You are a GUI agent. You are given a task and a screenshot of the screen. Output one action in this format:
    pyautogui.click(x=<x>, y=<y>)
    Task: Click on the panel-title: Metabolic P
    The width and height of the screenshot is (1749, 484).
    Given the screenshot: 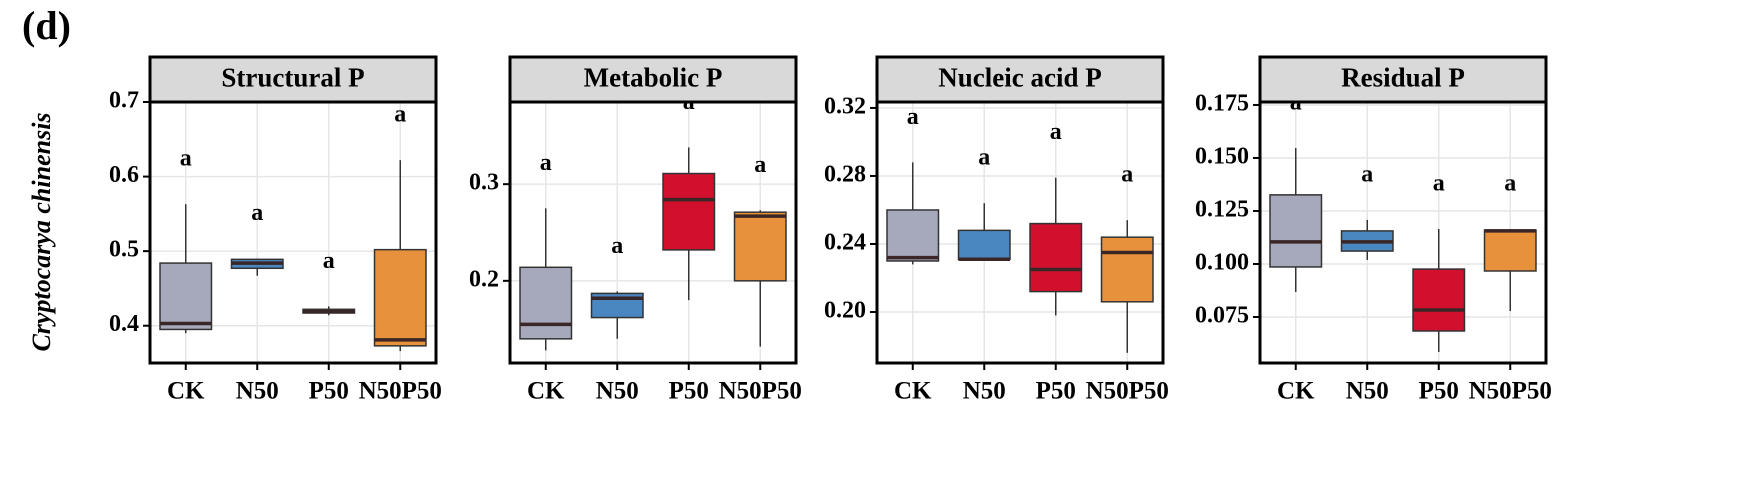 What is the action you would take?
    pyautogui.click(x=653, y=78)
    